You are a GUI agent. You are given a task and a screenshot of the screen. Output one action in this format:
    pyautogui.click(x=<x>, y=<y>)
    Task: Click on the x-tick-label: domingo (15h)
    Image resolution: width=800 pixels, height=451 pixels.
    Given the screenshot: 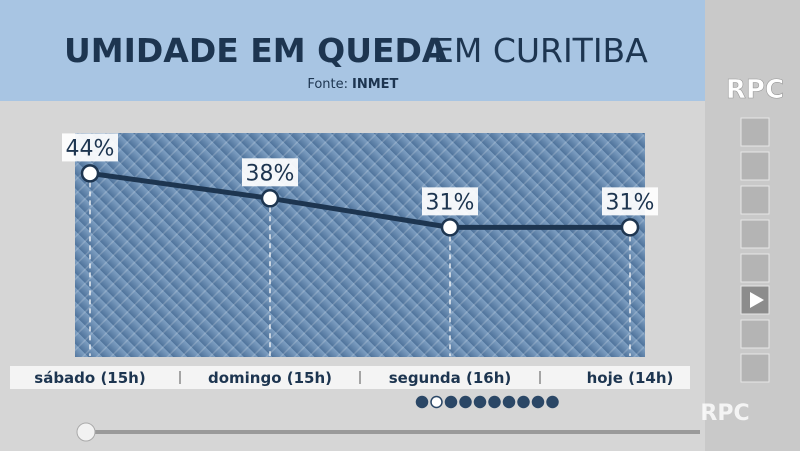 What is the action you would take?
    pyautogui.click(x=270, y=378)
    